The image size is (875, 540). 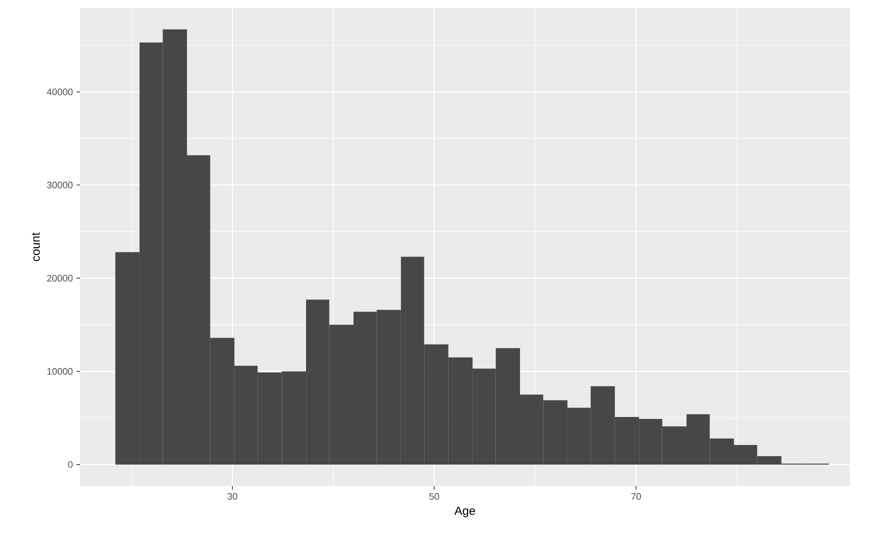 What do you see at coordinates (36, 247) in the screenshot?
I see `y-axis-title: count` at bounding box center [36, 247].